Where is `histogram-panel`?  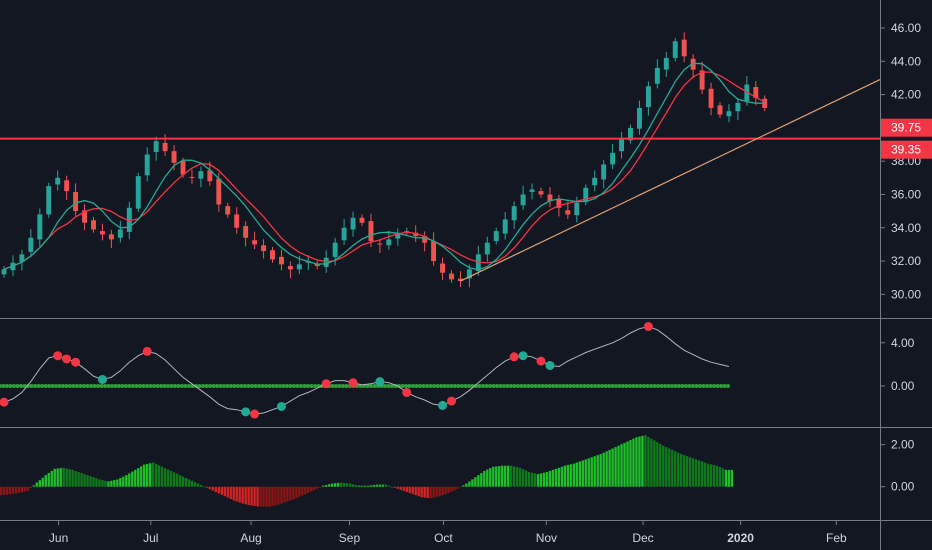 histogram-panel is located at coordinates (367, 471).